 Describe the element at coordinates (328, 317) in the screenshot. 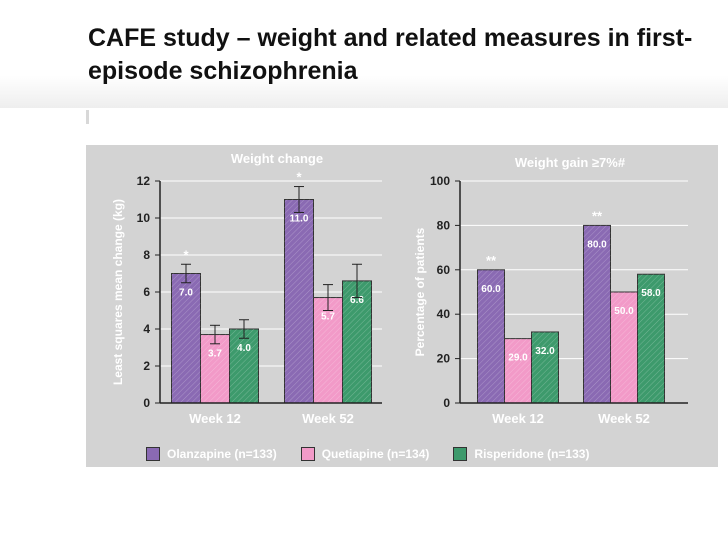

I see `data-label: 5.7` at that location.